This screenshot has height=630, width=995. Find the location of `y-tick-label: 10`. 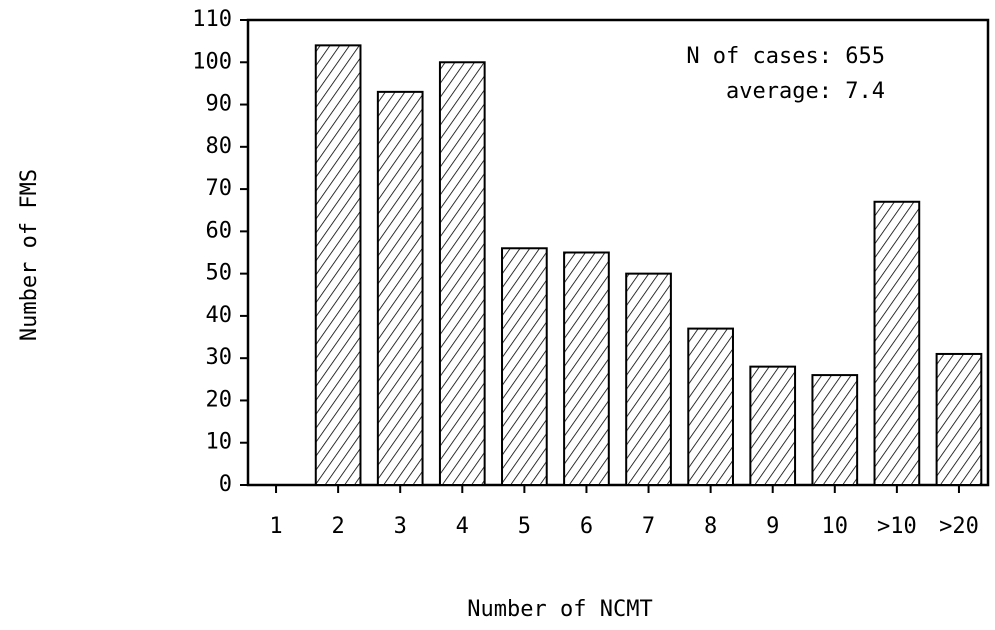

y-tick-label: 10 is located at coordinates (219, 442).